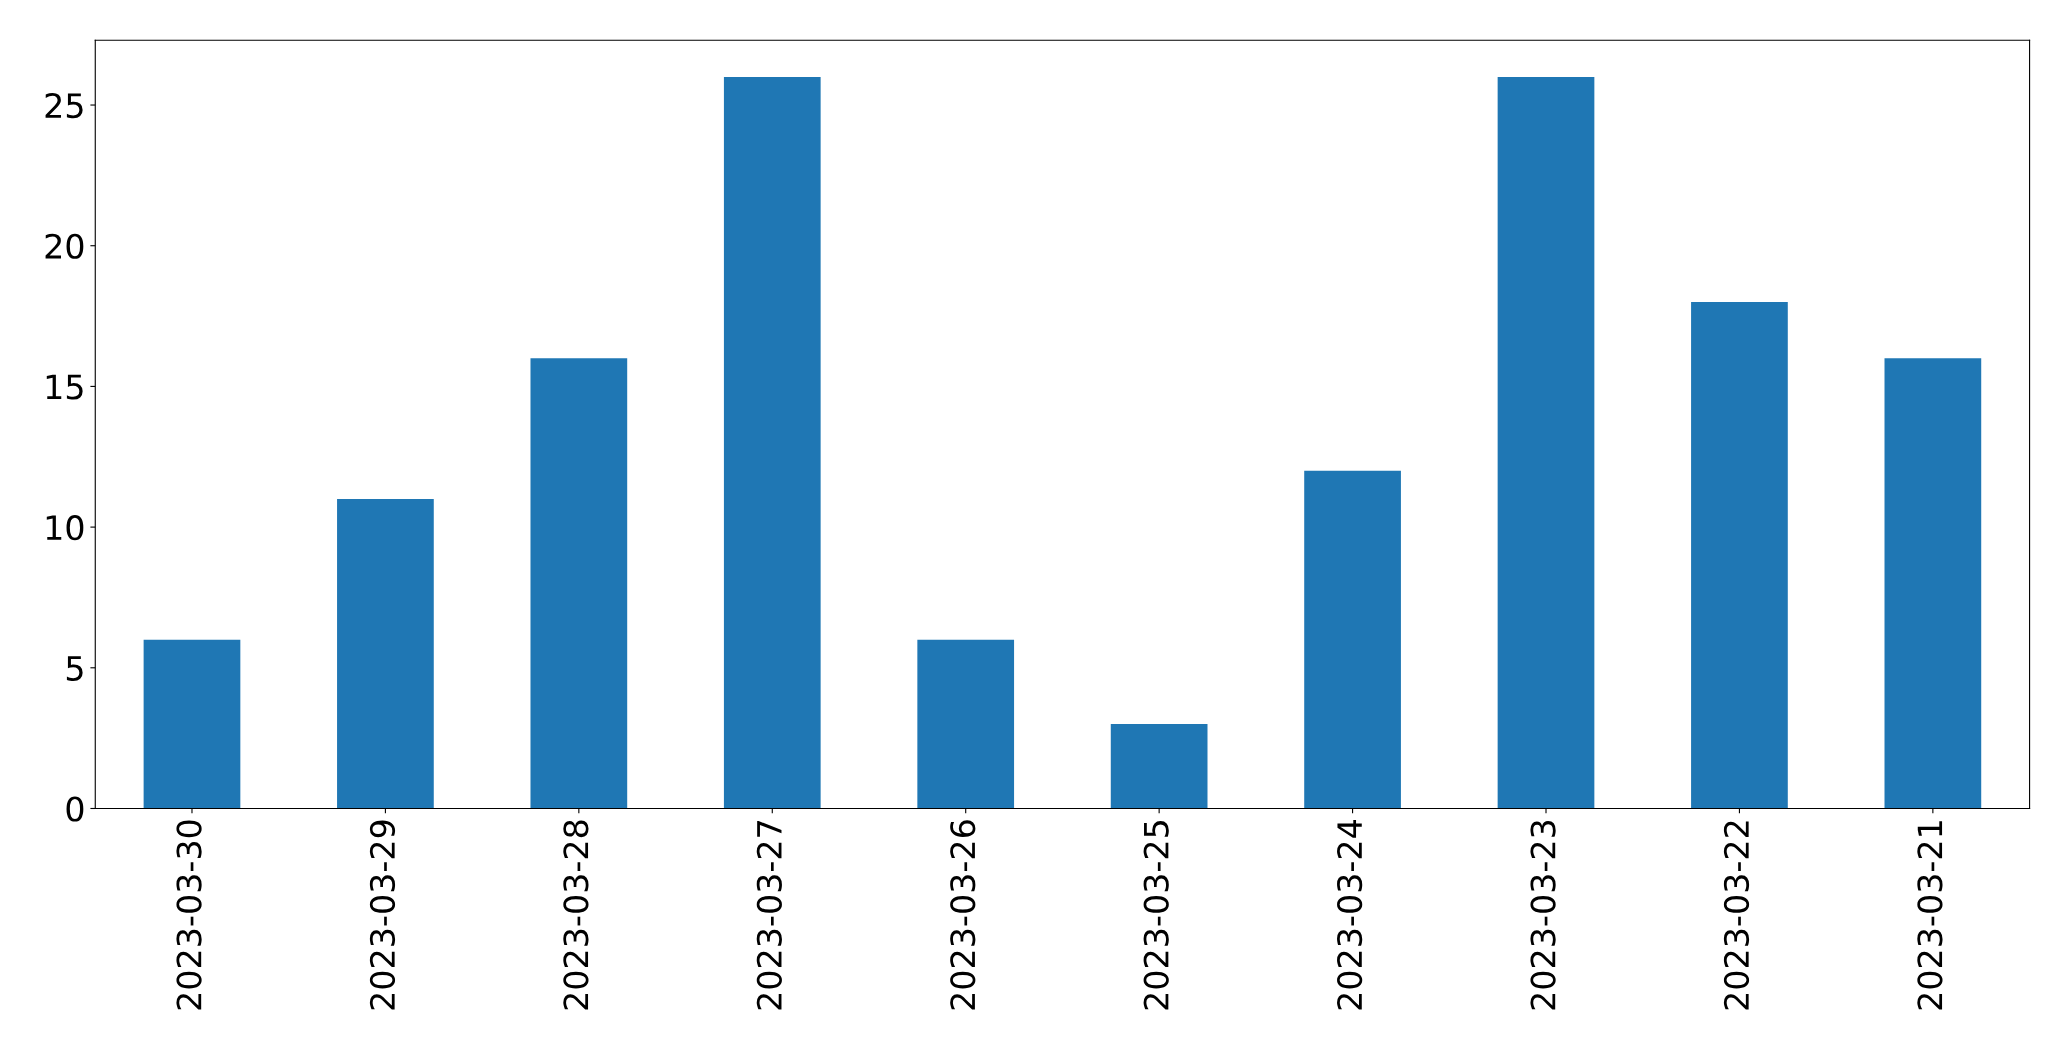  I want to click on y-tick-label: 0, so click(75, 809).